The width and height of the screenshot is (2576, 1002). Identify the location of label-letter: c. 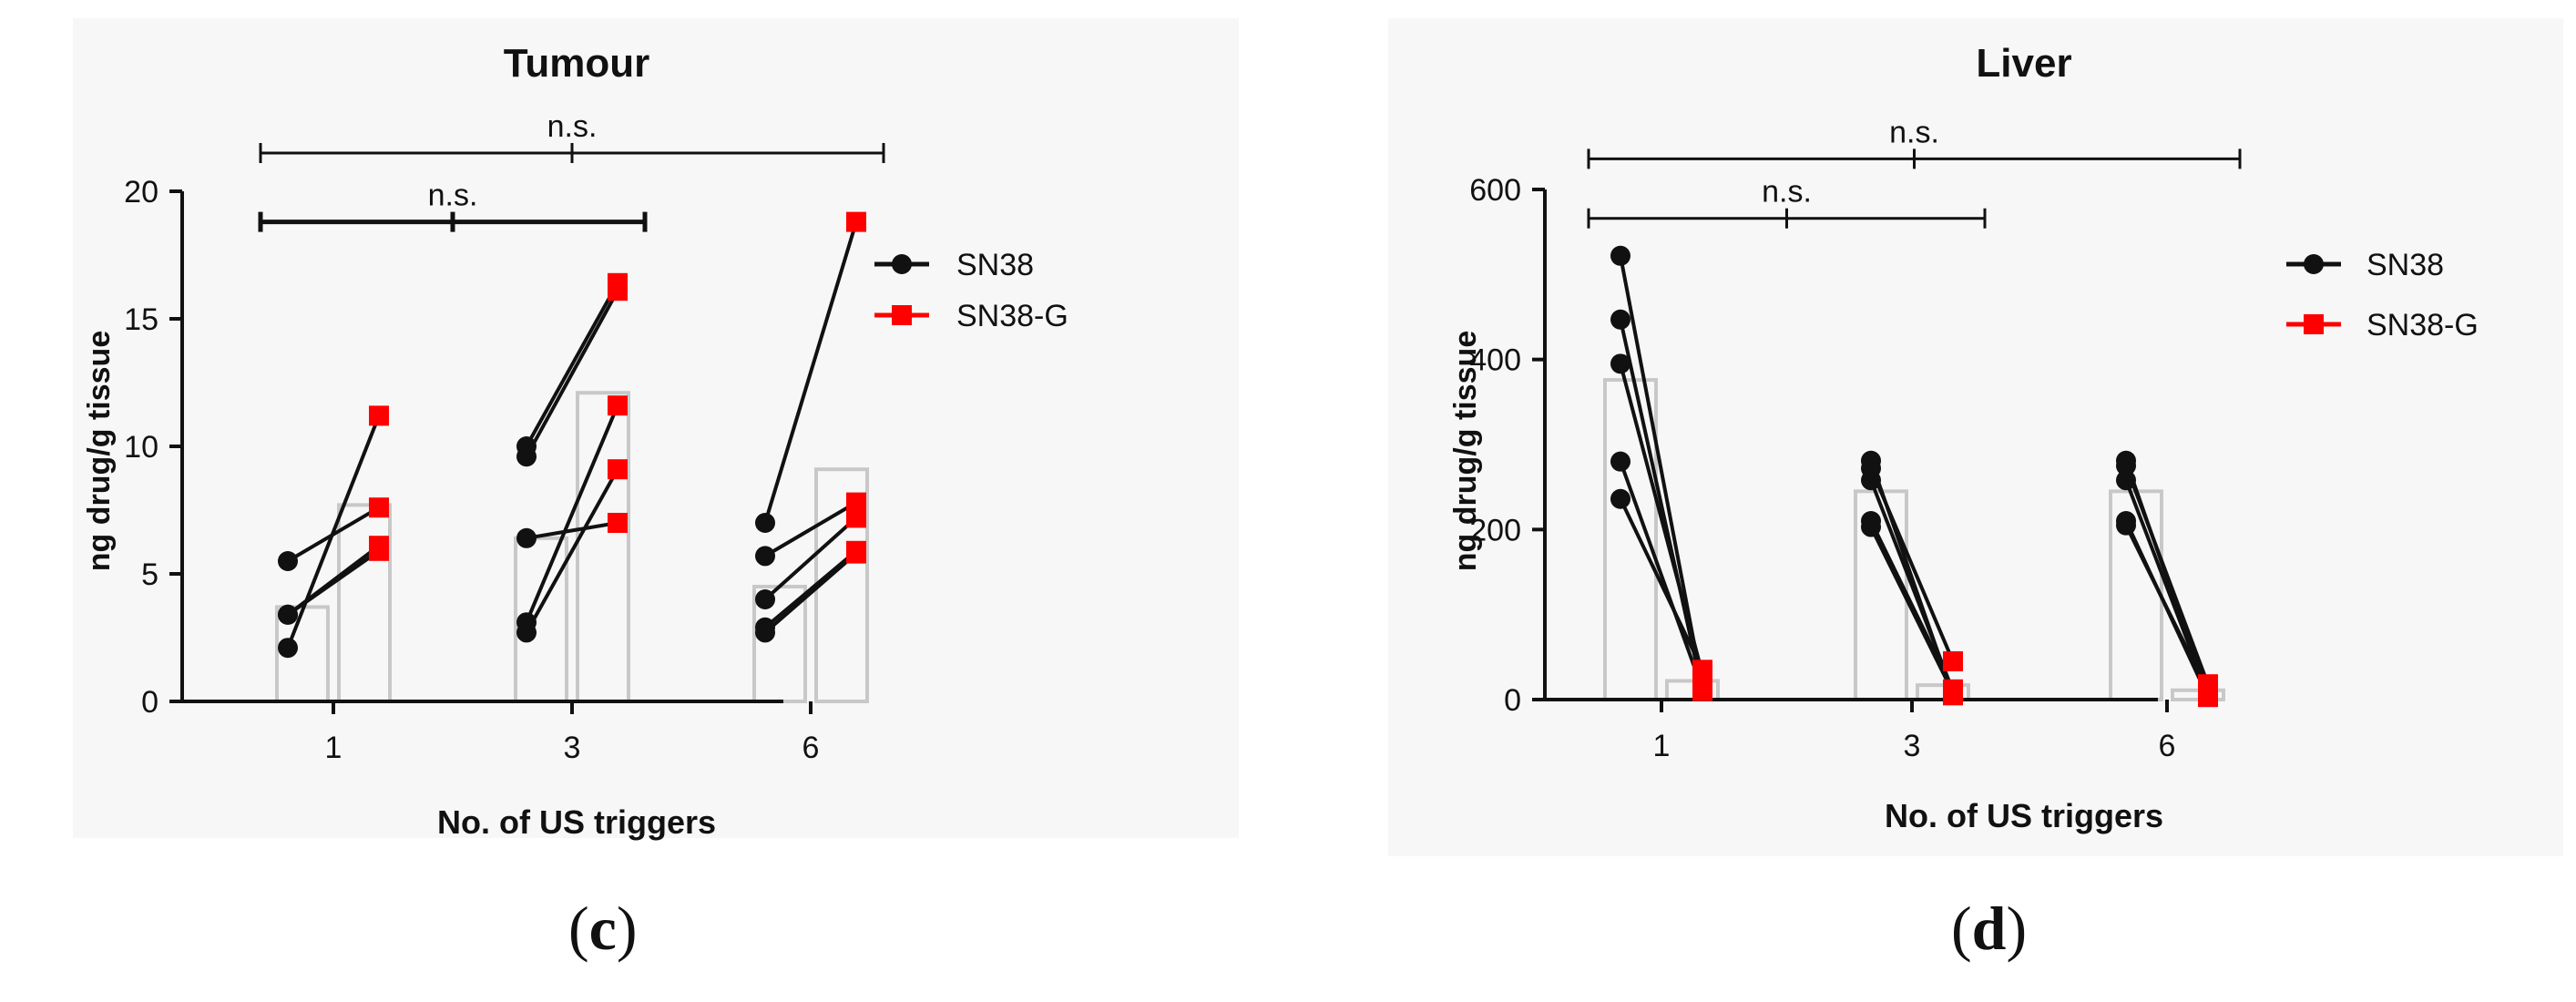
(602, 928).